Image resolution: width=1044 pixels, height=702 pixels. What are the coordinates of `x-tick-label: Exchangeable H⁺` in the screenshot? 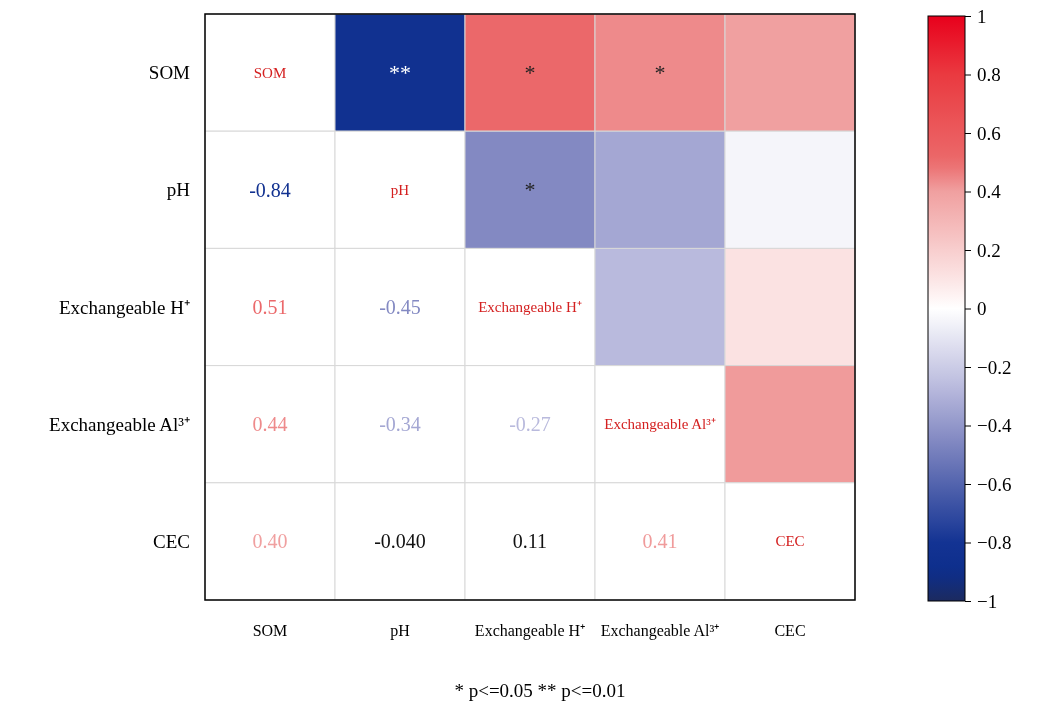 It's located at (530, 631).